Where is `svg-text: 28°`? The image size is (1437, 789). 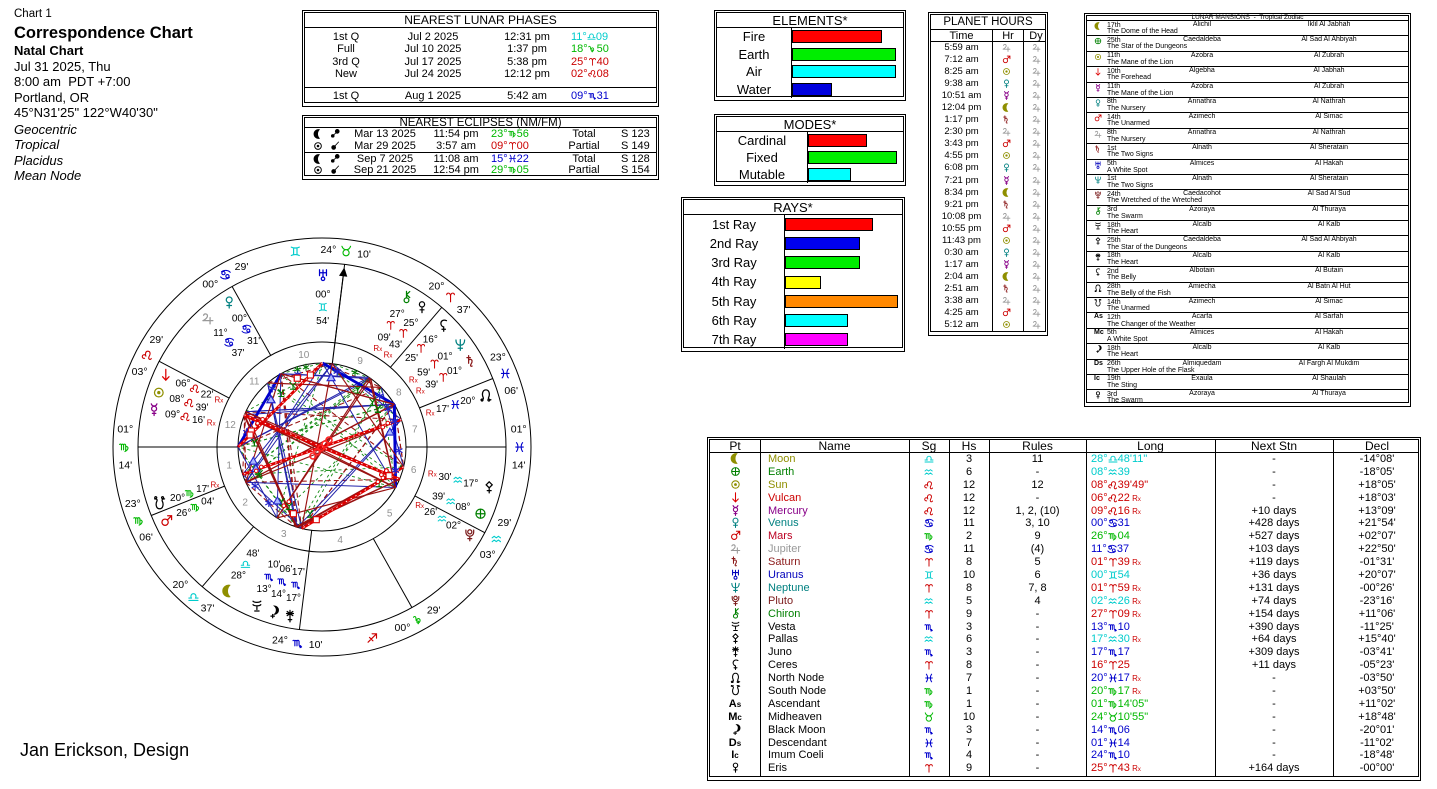
svg-text: 28° is located at coordinates (238, 576).